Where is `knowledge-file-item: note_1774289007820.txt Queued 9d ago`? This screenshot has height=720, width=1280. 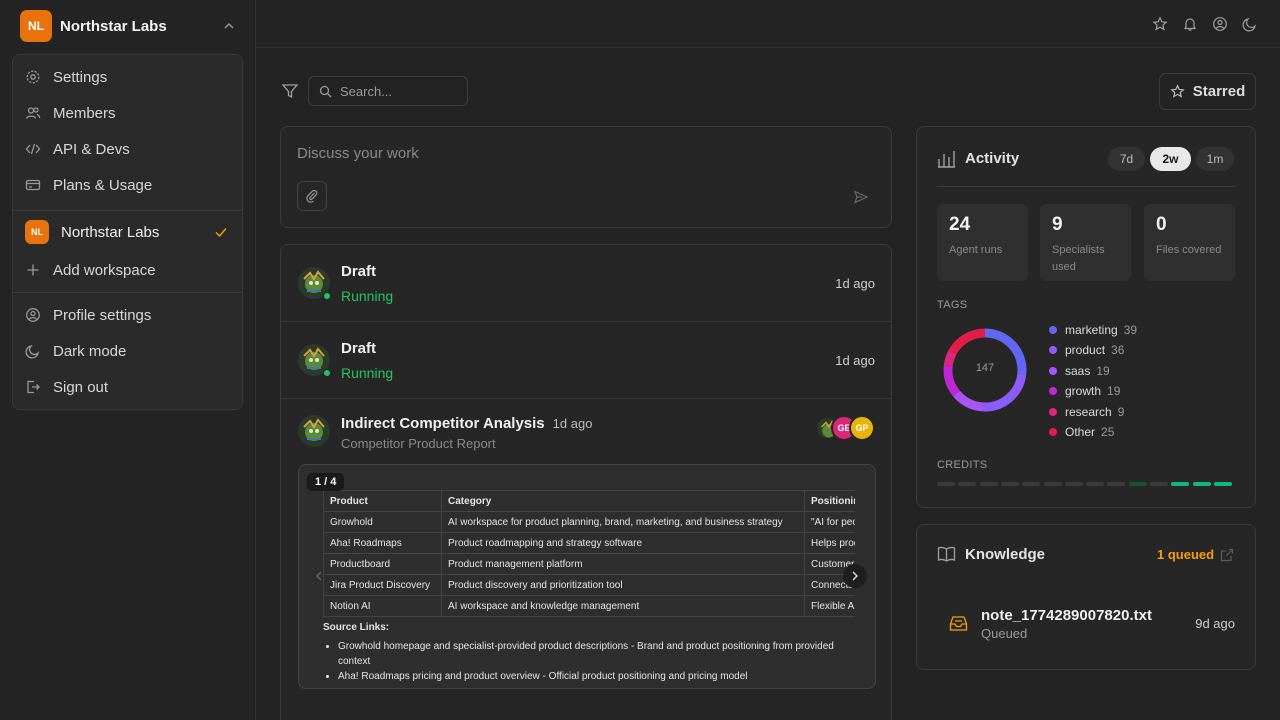 knowledge-file-item: note_1774289007820.txt Queued 9d ago is located at coordinates (1086, 623).